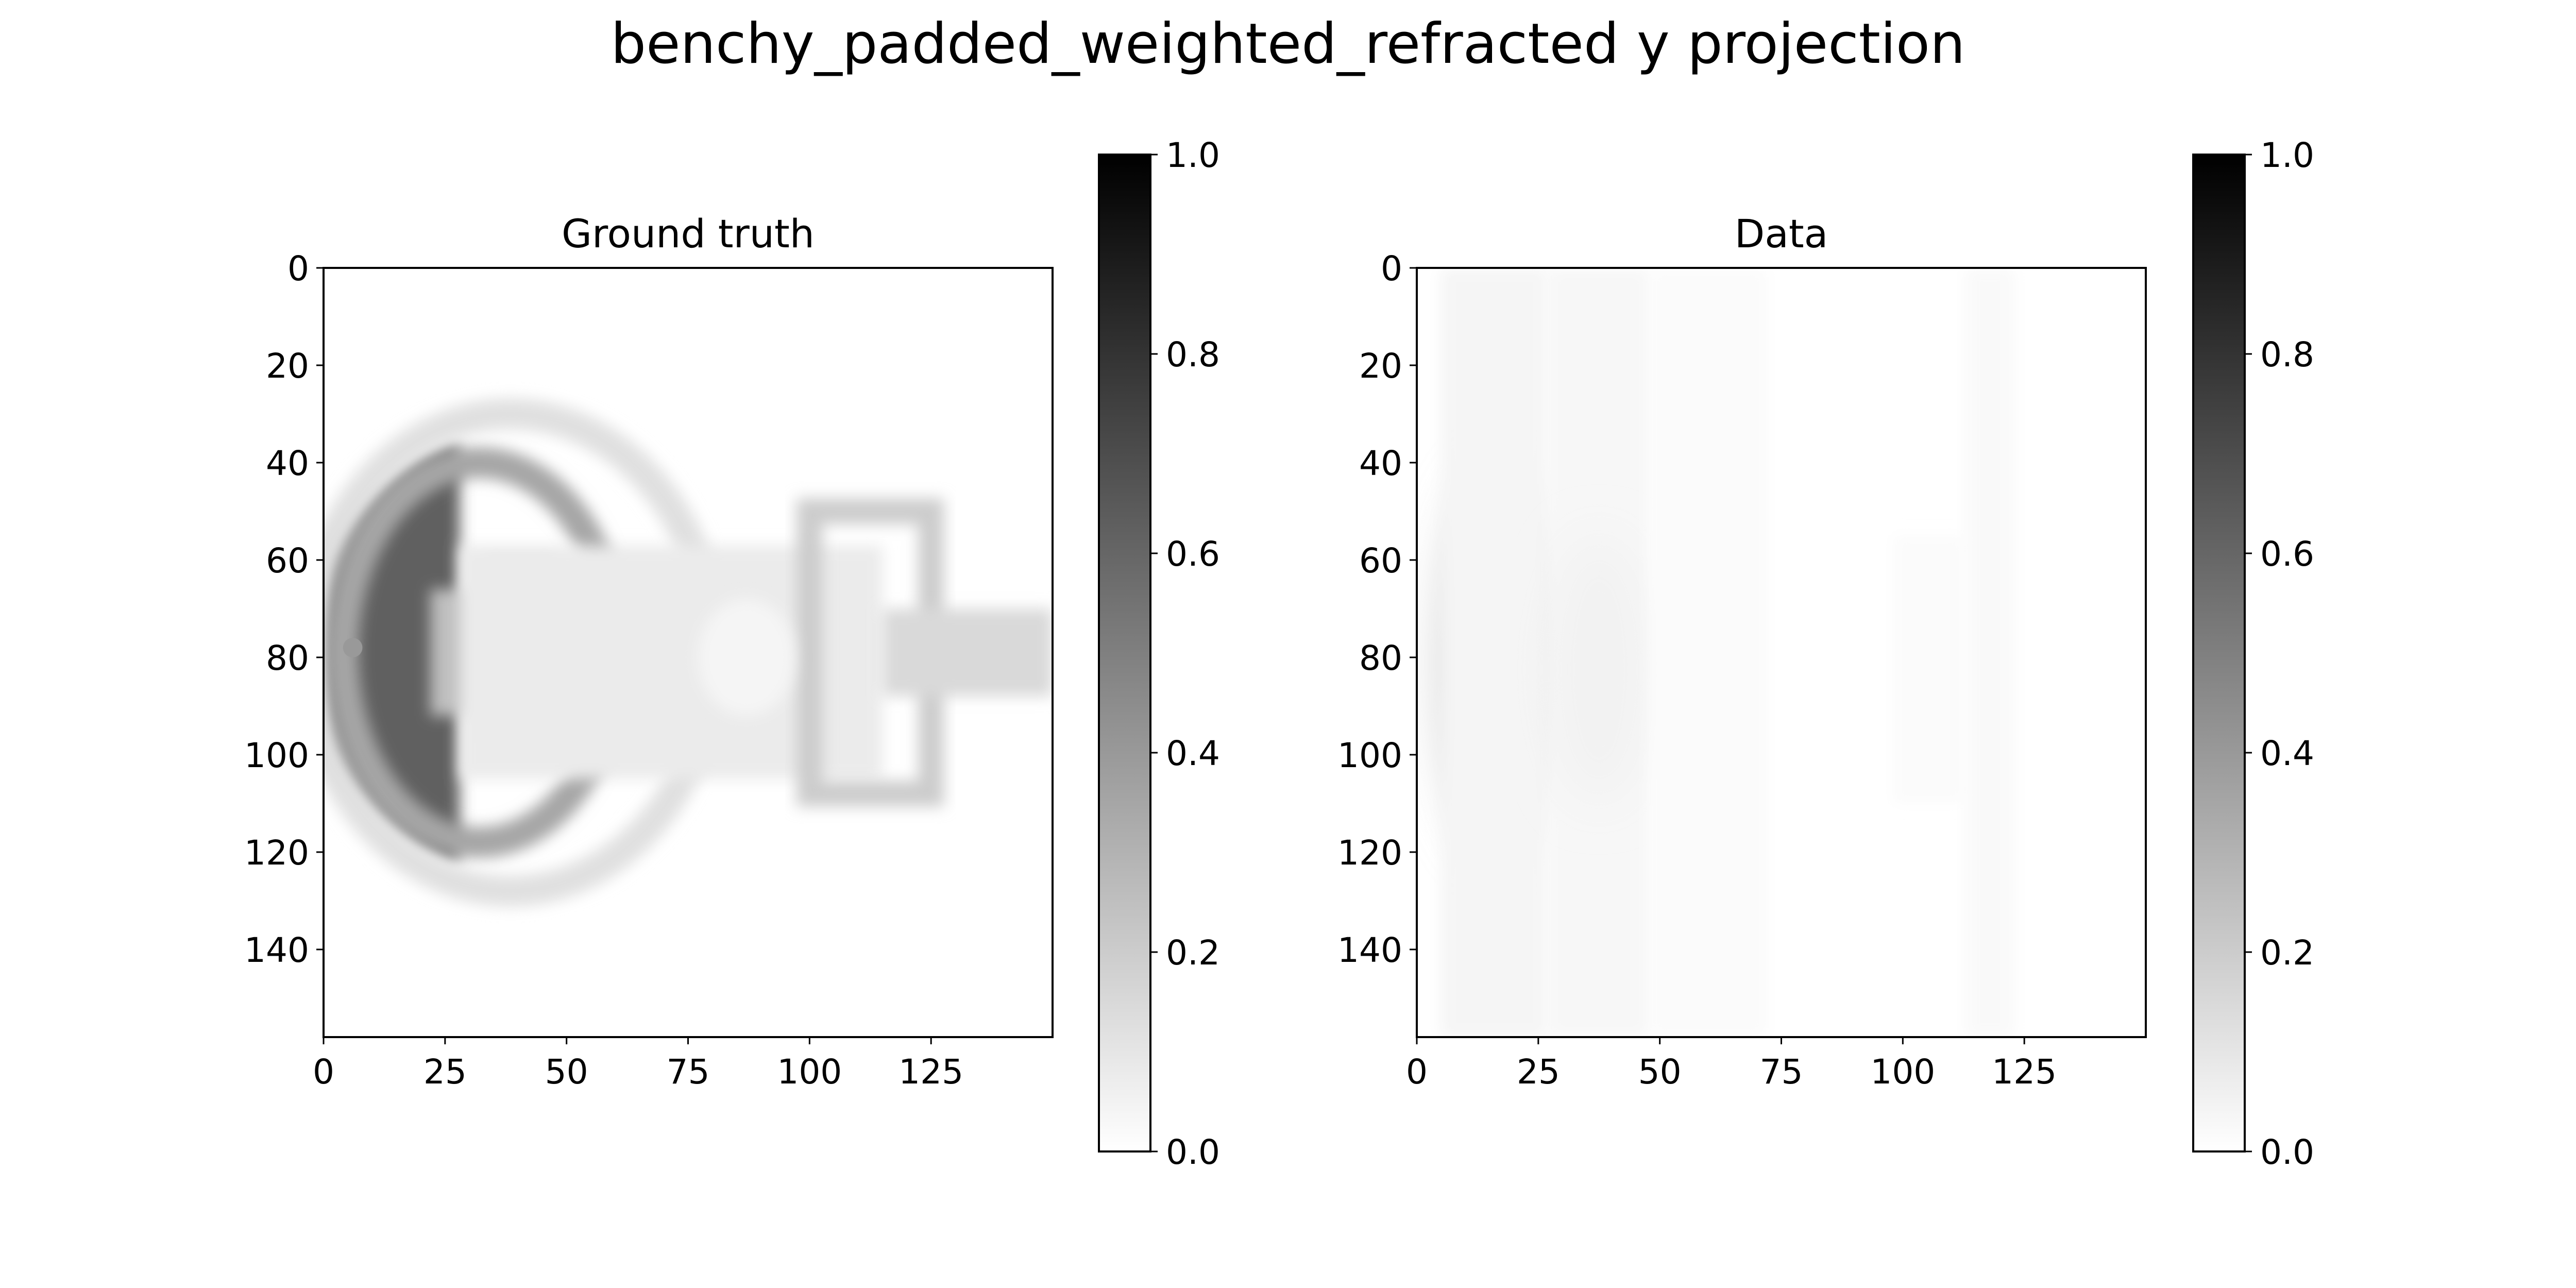 The width and height of the screenshot is (2576, 1288). Describe the element at coordinates (967, 652) in the screenshot. I see `chimney-region` at that location.